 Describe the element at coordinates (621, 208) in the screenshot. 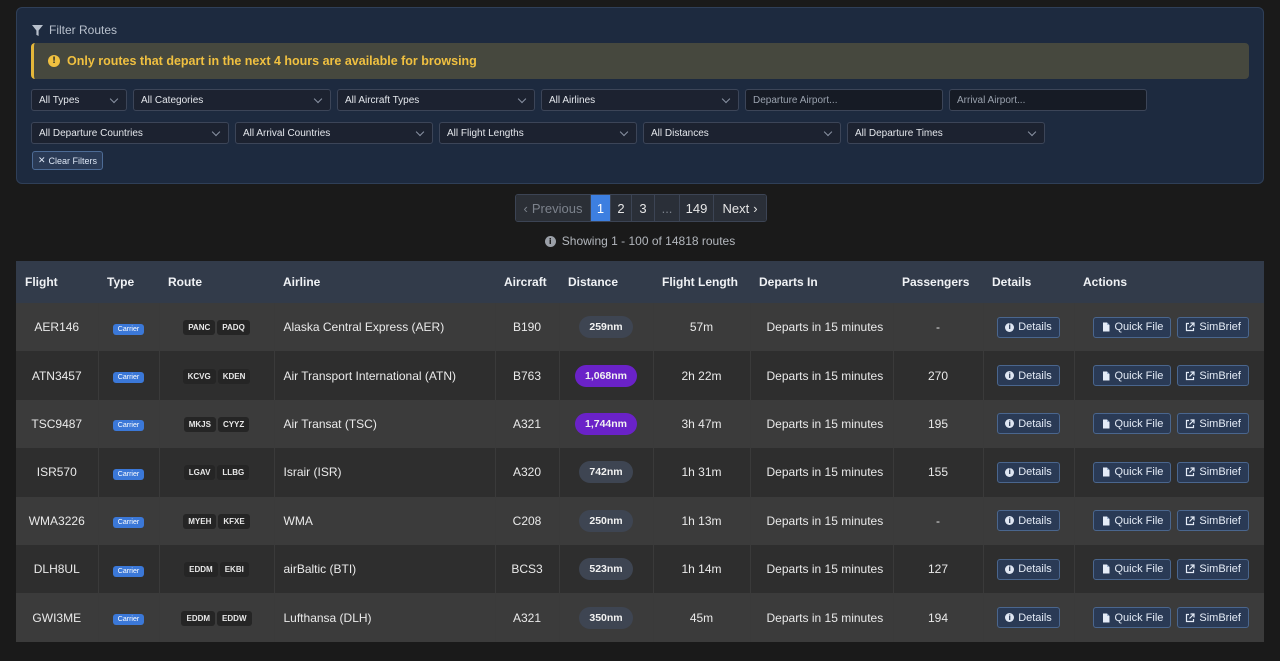

I see `page-button-2: 2` at that location.